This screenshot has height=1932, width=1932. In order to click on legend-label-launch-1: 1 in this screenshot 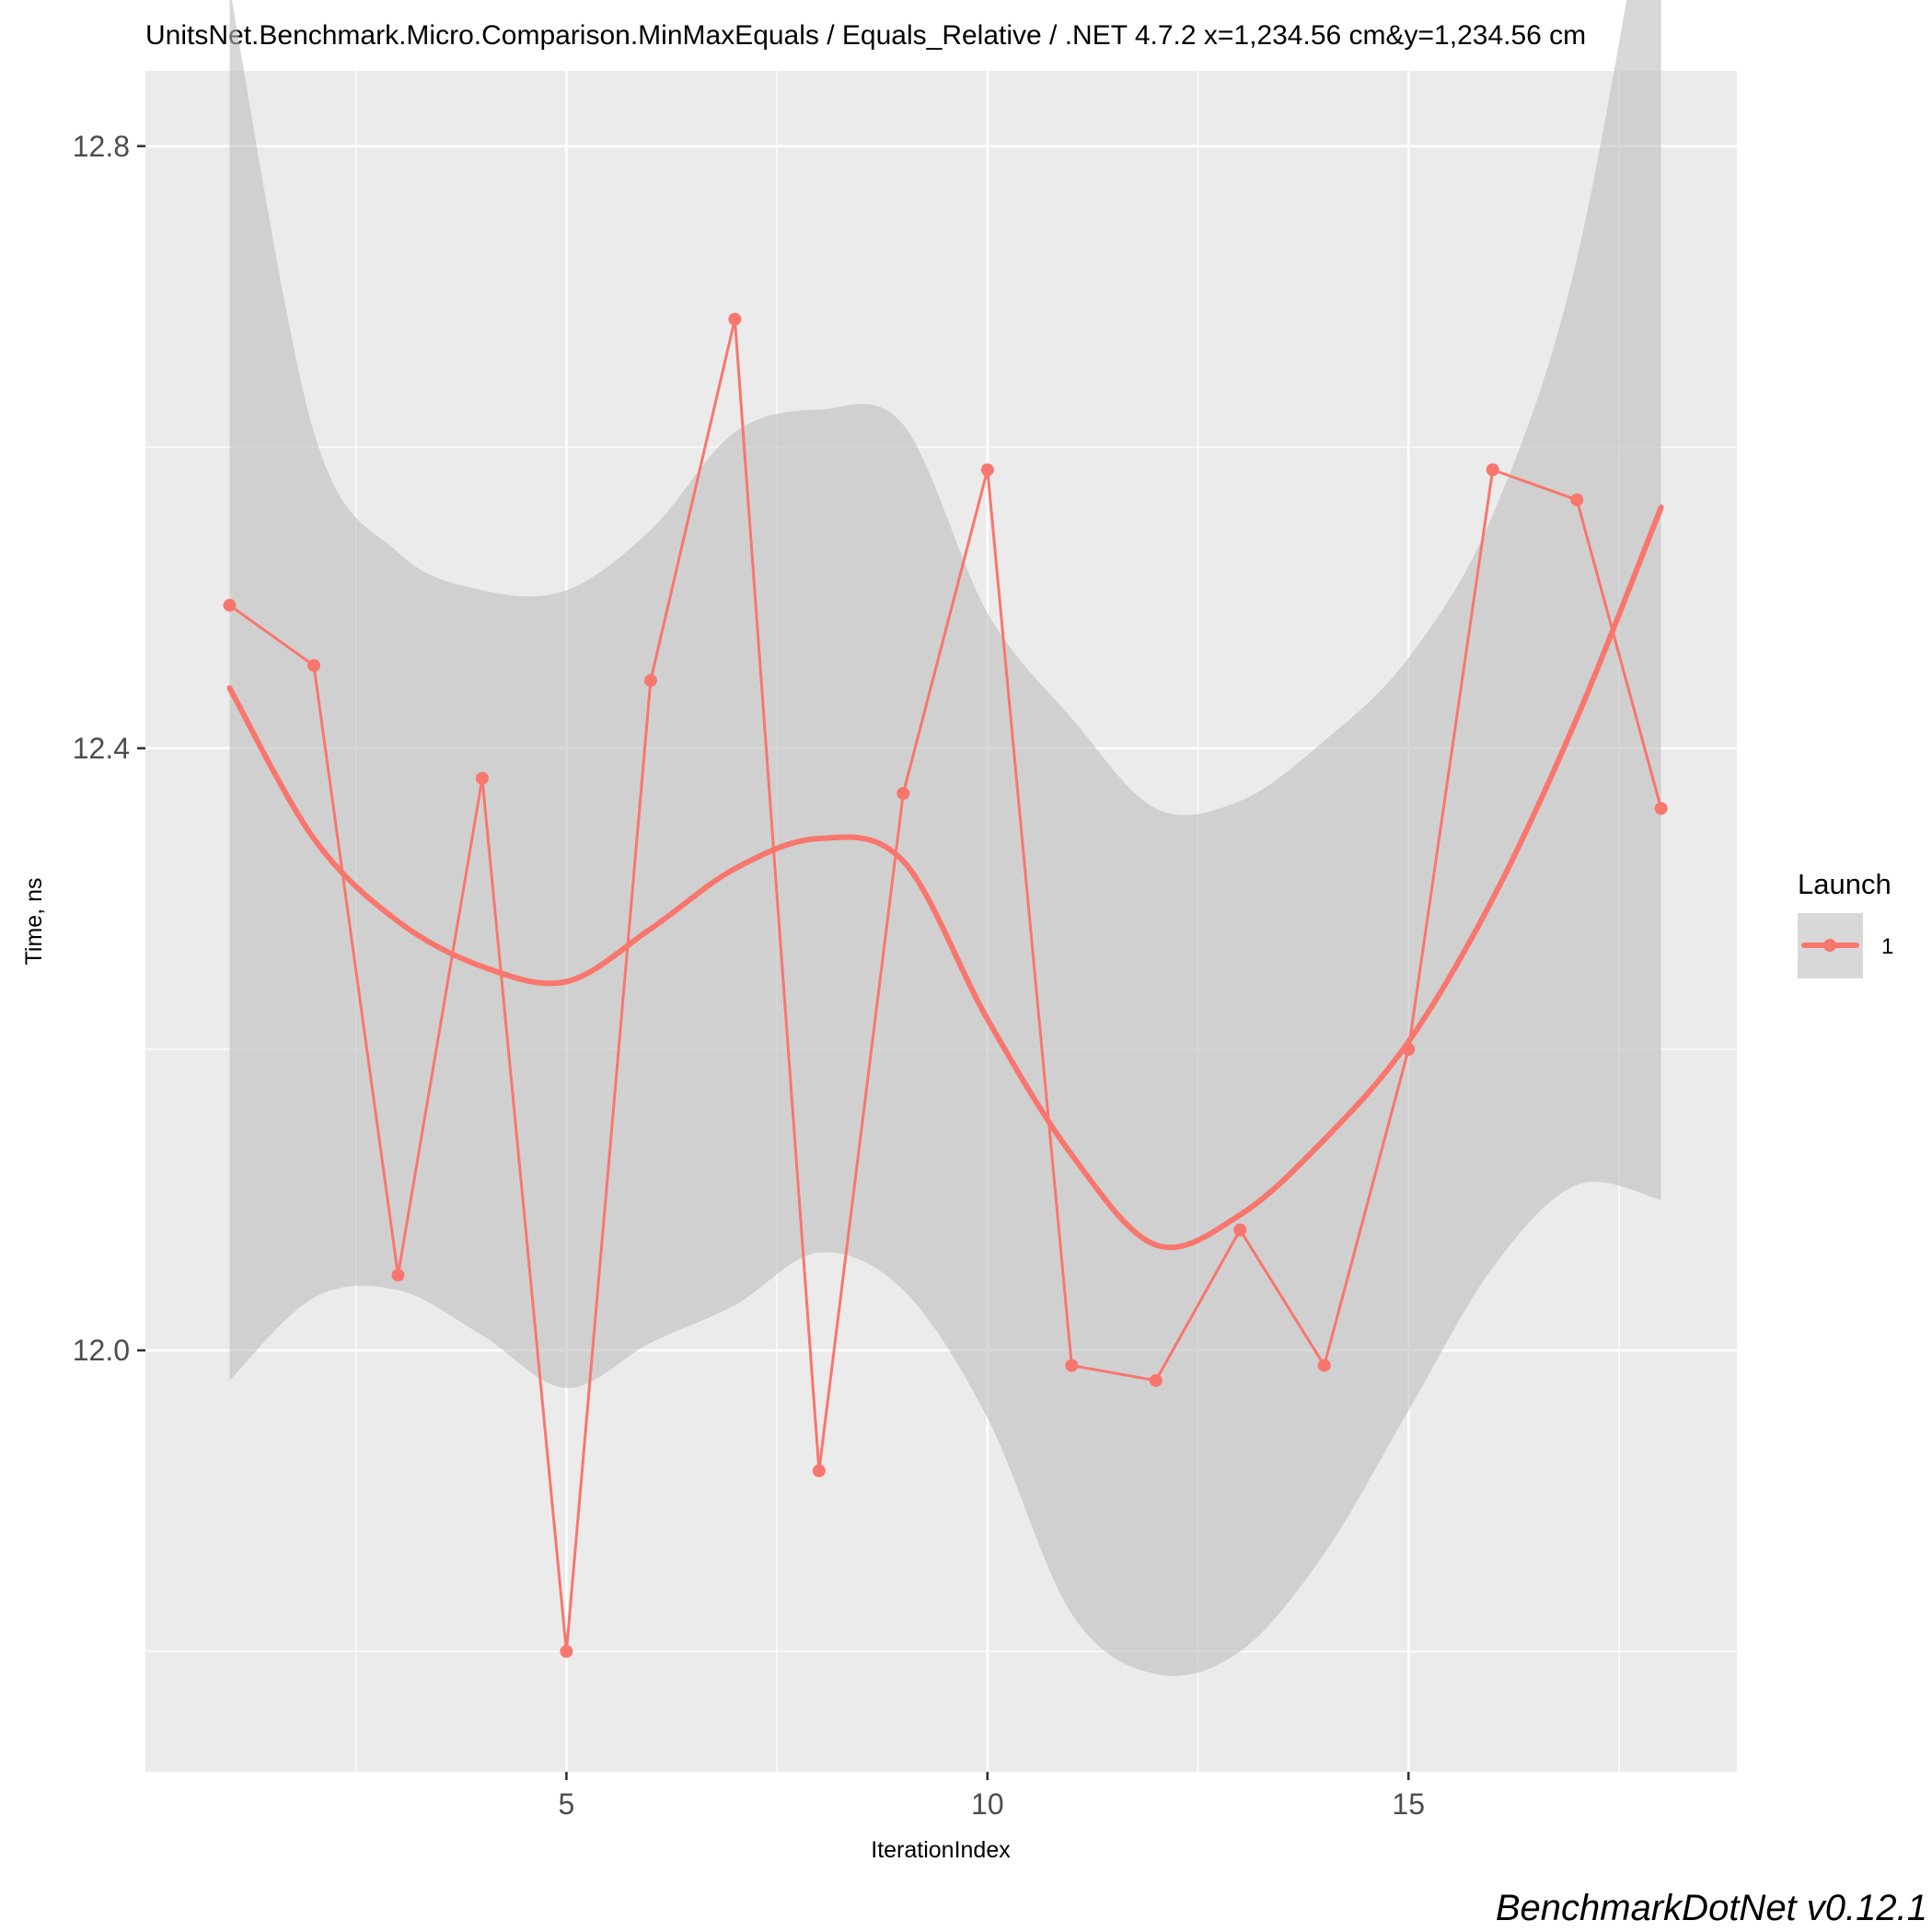, I will do `click(1887, 946)`.